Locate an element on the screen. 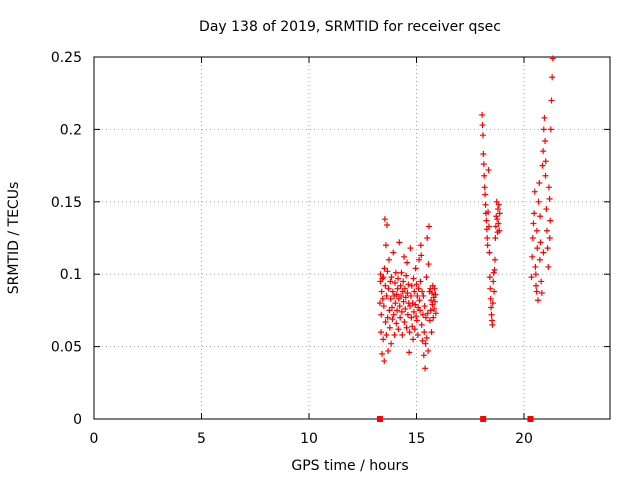  x-axis-label: GPS time / hours is located at coordinates (349, 466).